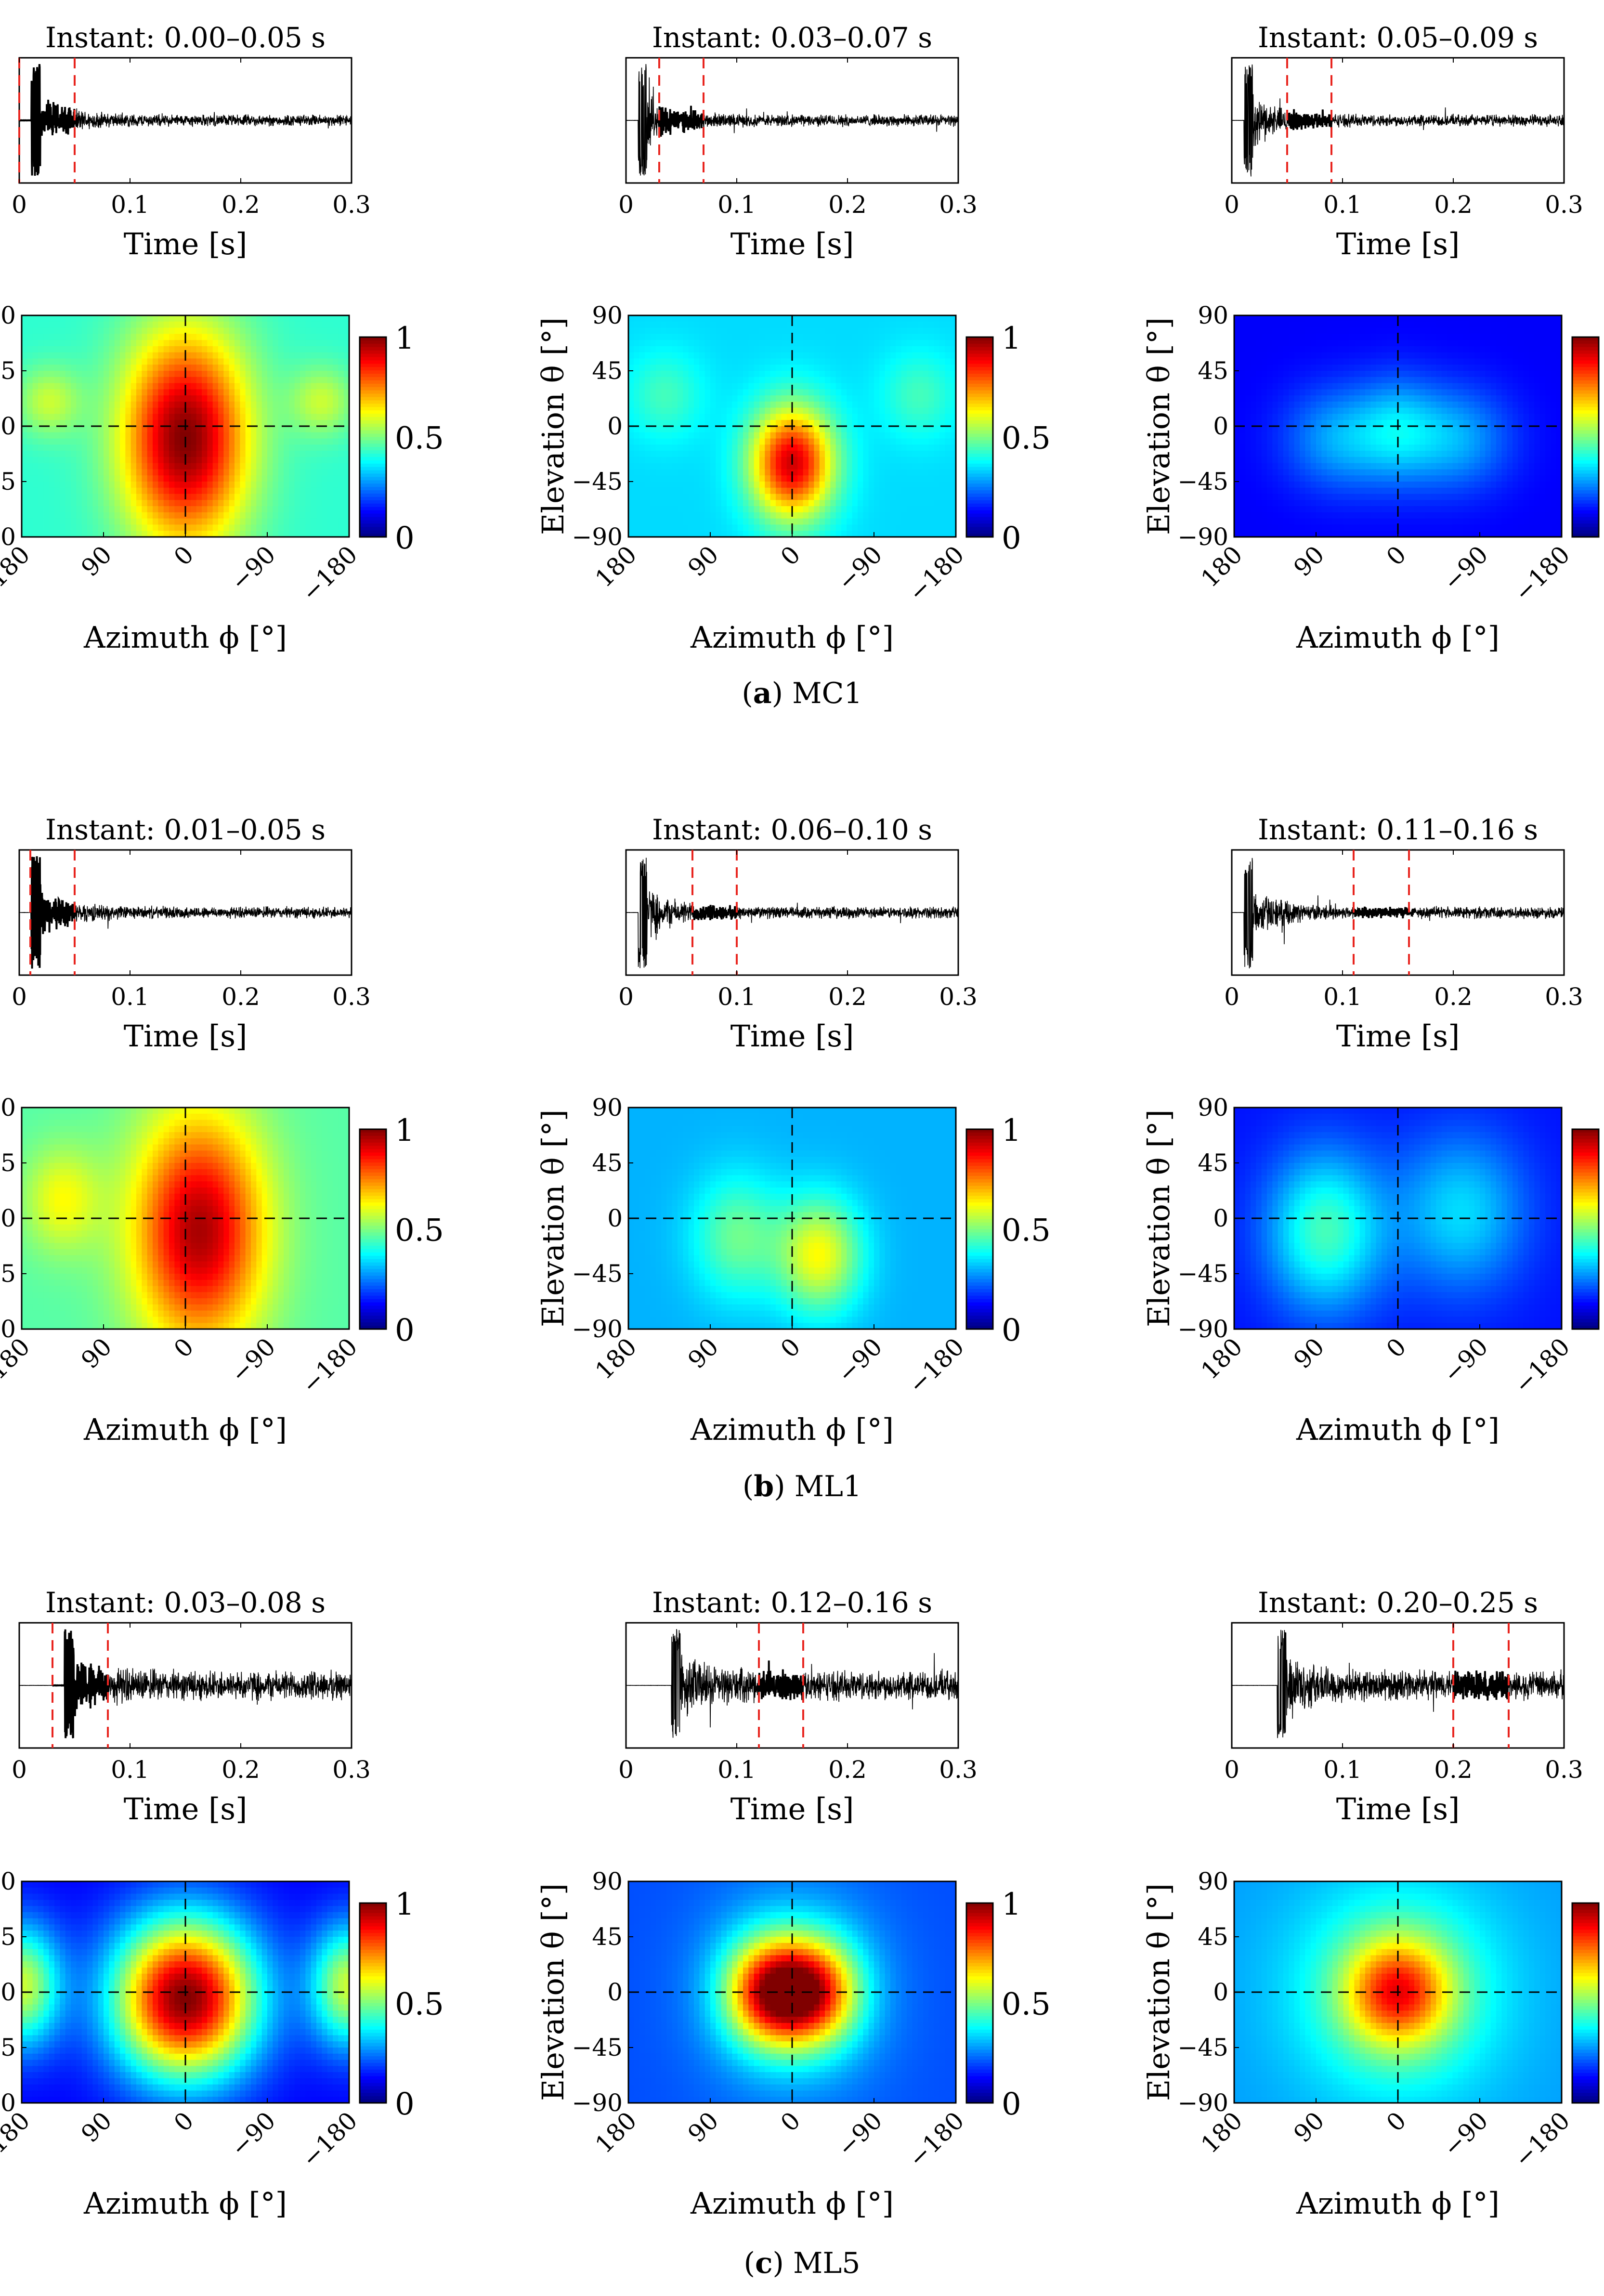 The height and width of the screenshot is (2296, 1604). I want to click on x-tick-label: −90, so click(253, 568).